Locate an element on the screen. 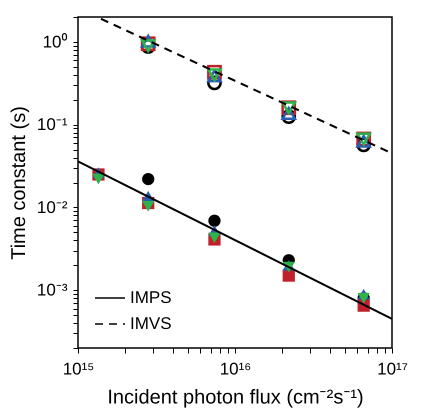  x-tick-label: 10¹⁵ is located at coordinates (78, 369).